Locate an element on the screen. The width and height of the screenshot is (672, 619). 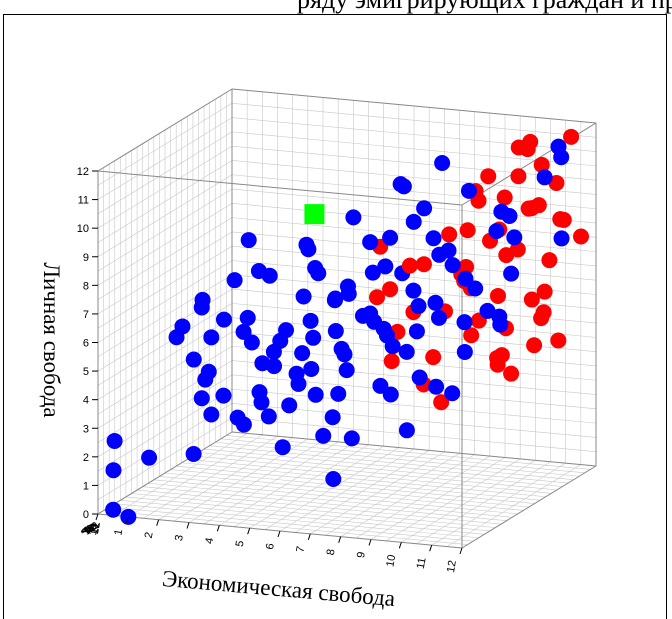
data-point-square is located at coordinates (314, 214).